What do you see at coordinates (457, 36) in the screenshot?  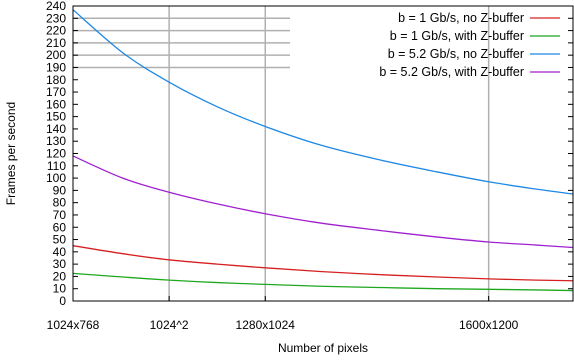 I see `legend-label: b = 1 Gb/s, with Z-buffer` at bounding box center [457, 36].